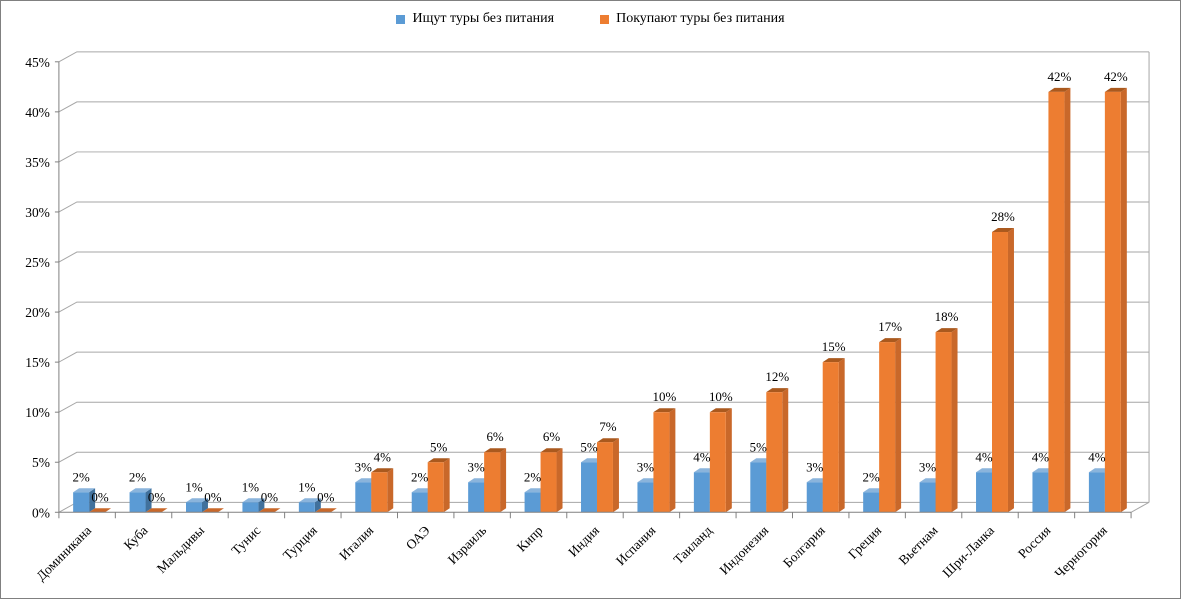 This screenshot has width=1181, height=599. Describe the element at coordinates (693, 545) in the screenshot. I see `x-axis-label: Таиланд` at that location.